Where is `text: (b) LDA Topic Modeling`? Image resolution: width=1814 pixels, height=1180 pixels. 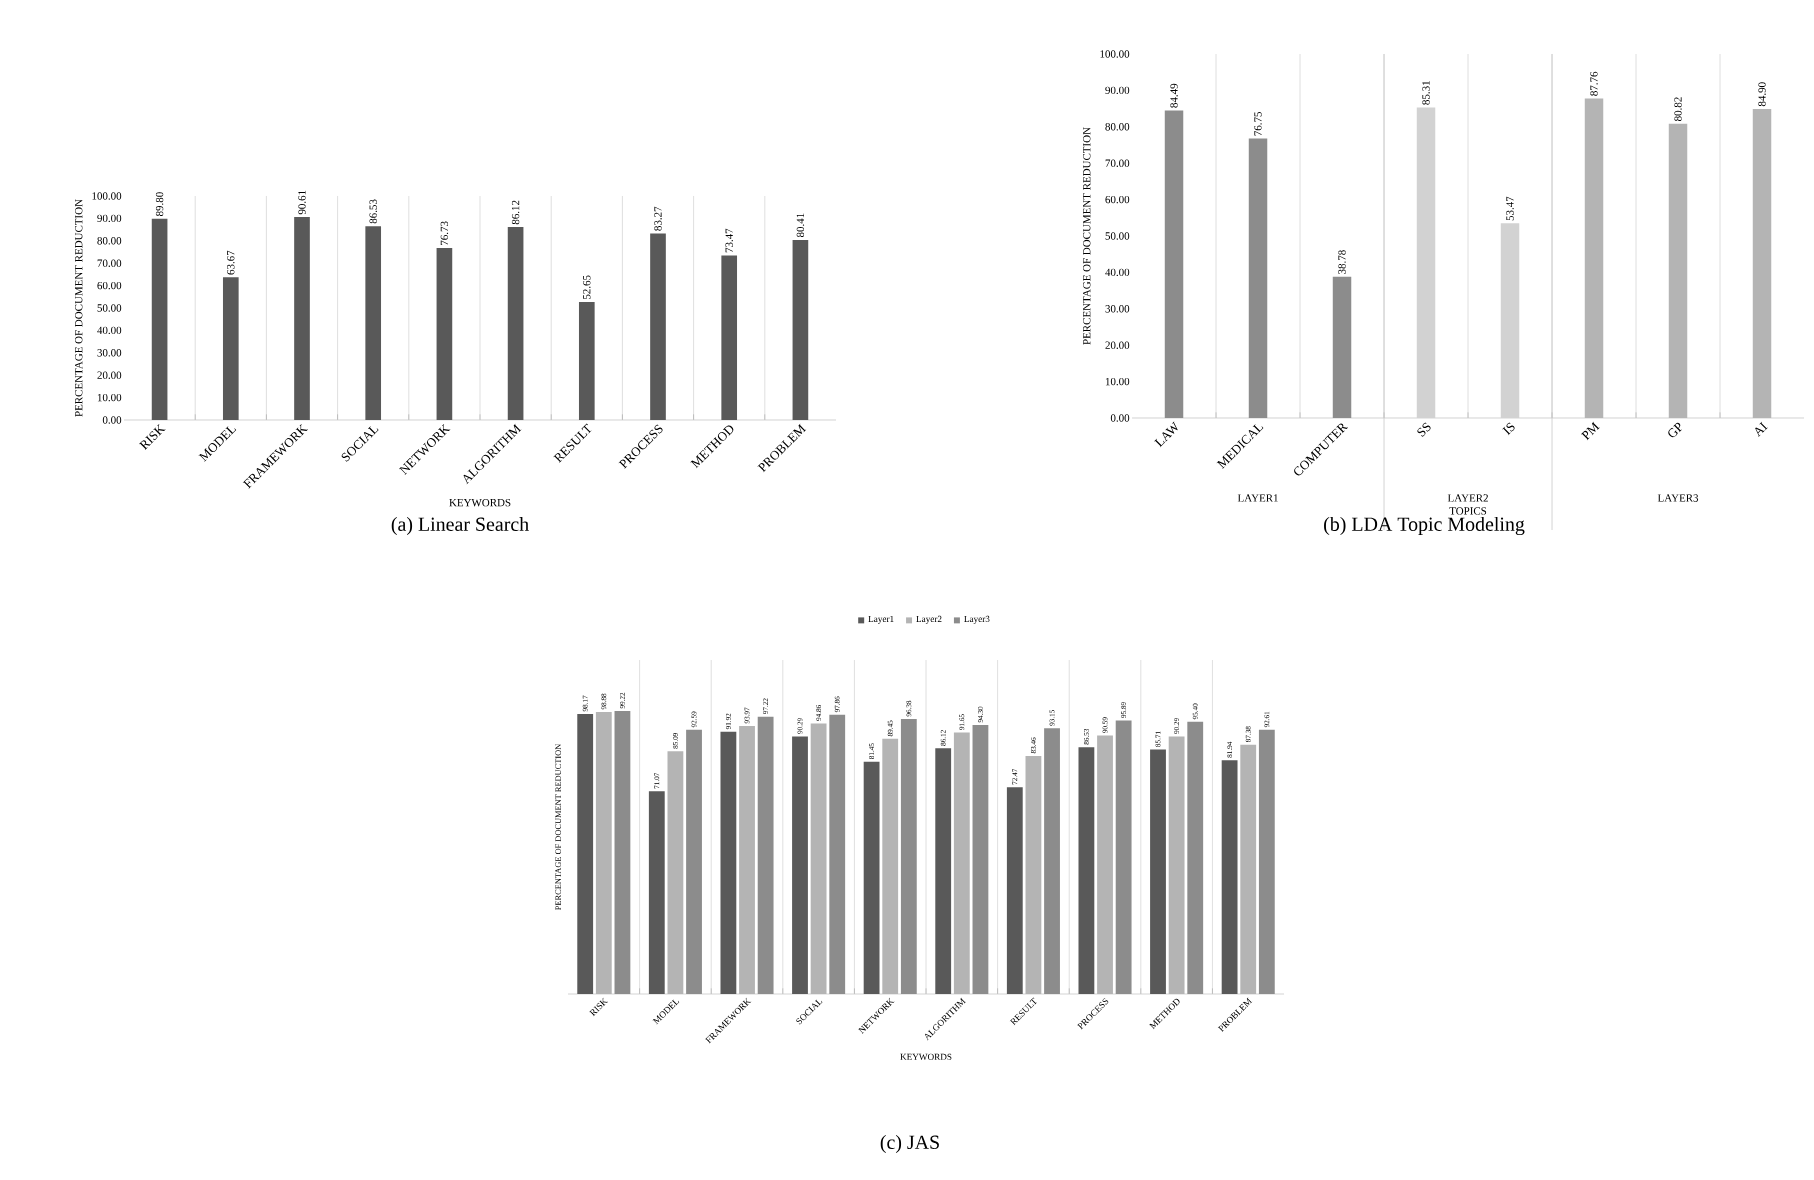
text: (b) LDA Topic Modeling is located at coordinates (1424, 526).